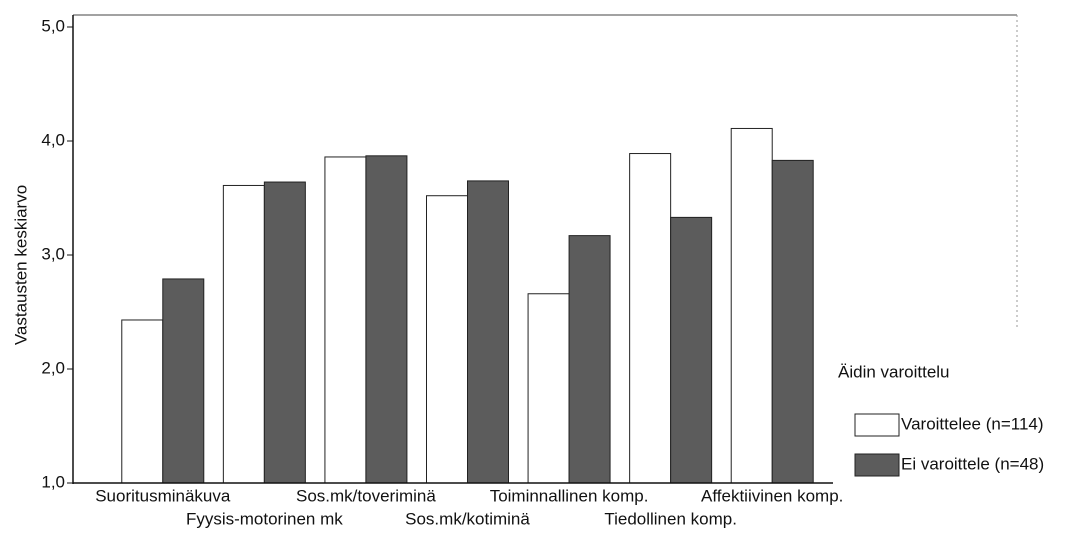 The image size is (1085, 541). What do you see at coordinates (972, 463) in the screenshot?
I see `legend-label: Ei varoittele (n=48)` at bounding box center [972, 463].